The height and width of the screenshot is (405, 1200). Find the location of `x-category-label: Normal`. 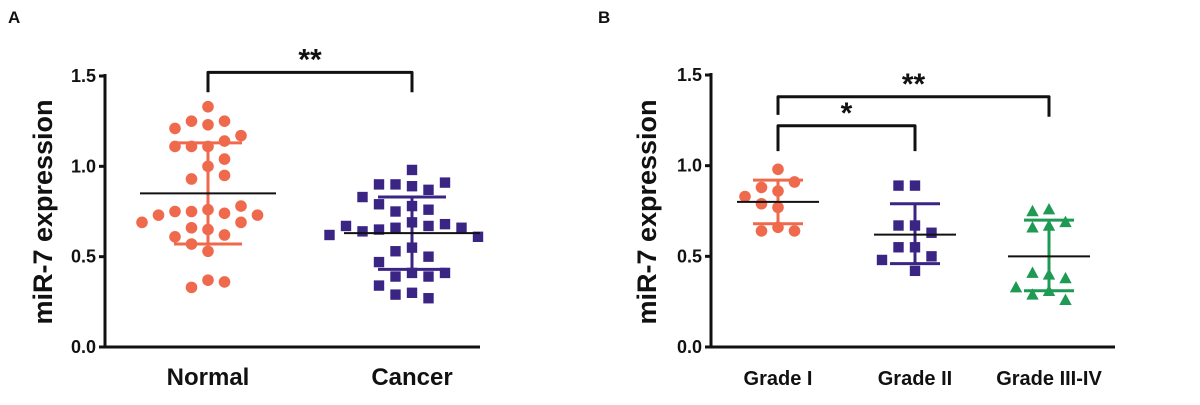

x-category-label: Normal is located at coordinates (208, 377).